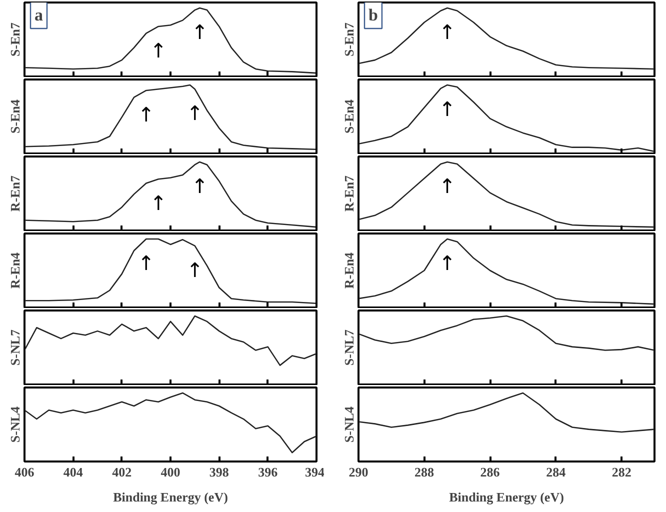  What do you see at coordinates (315, 472) in the screenshot?
I see `x-tick-label: 394` at bounding box center [315, 472].